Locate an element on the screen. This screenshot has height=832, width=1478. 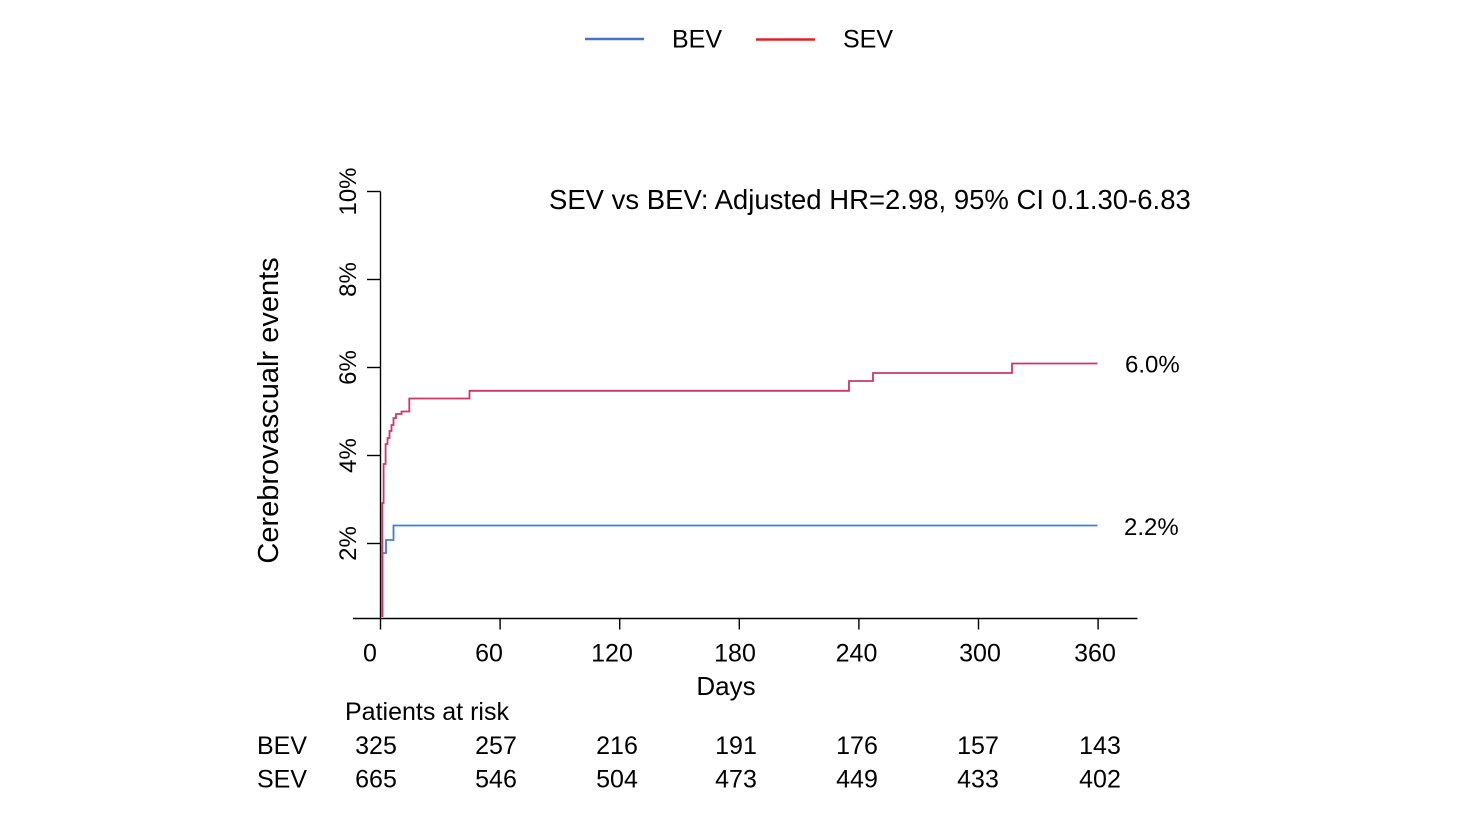
svg-text: 180 is located at coordinates (735, 654).